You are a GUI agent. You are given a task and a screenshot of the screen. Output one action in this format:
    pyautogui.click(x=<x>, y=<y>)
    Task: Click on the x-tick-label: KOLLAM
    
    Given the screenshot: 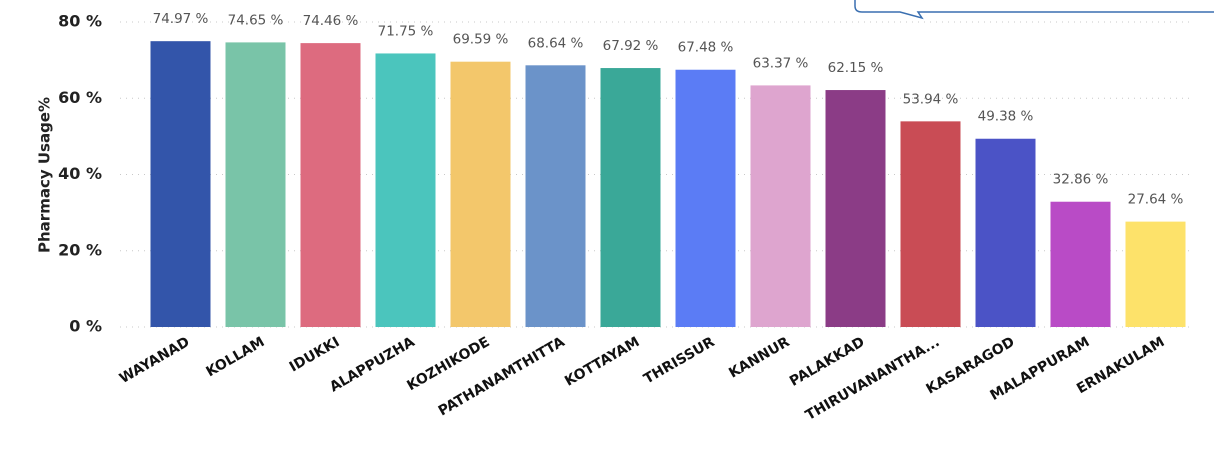 What is the action you would take?
    pyautogui.click(x=235, y=357)
    